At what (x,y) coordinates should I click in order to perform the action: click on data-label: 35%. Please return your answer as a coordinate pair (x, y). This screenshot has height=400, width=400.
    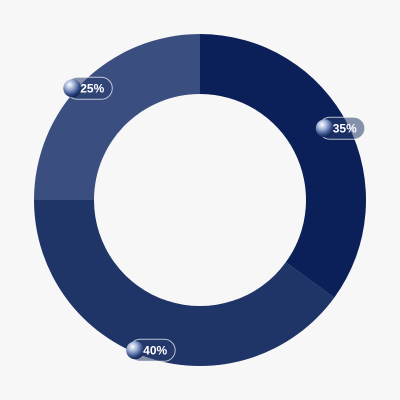
    Looking at the image, I should click on (340, 128).